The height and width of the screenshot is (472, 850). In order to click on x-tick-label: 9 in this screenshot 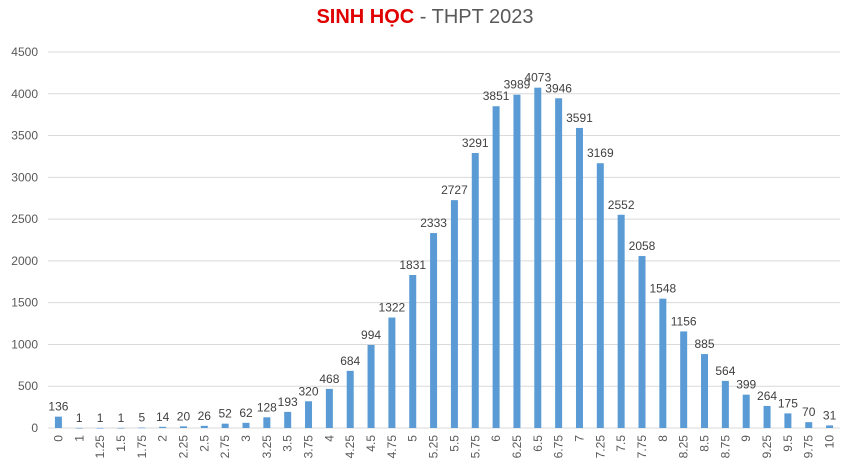, I will do `click(746, 438)`.